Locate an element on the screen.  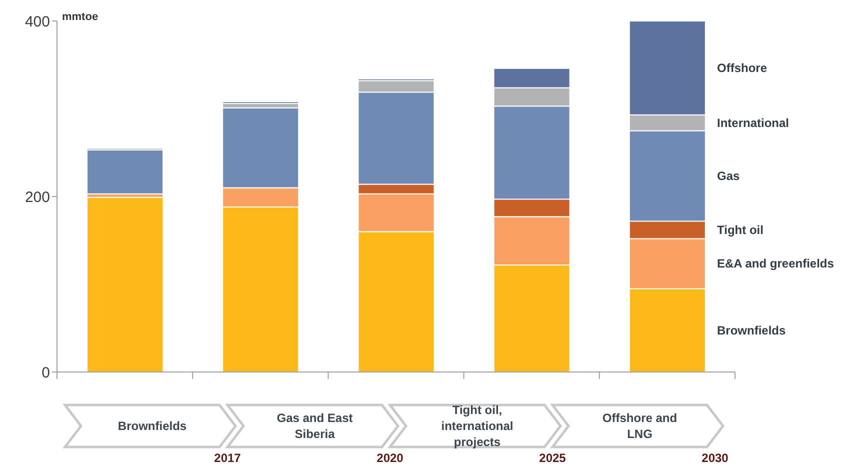
y-tick-label: 0 is located at coordinates (46, 373).